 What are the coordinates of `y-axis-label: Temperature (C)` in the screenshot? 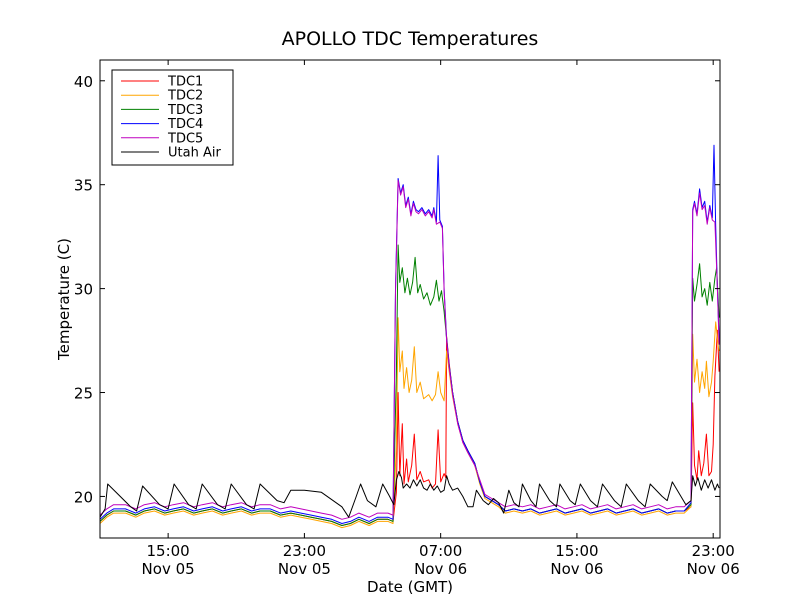 It's located at (64, 299).